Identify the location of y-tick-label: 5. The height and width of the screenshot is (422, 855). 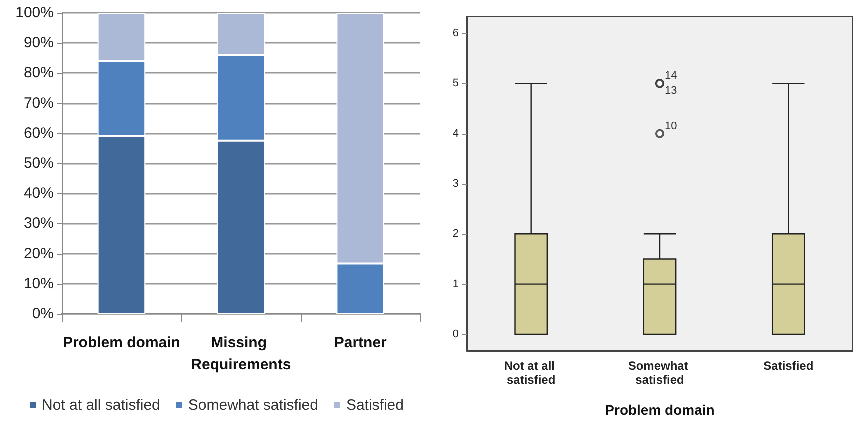
(455, 84).